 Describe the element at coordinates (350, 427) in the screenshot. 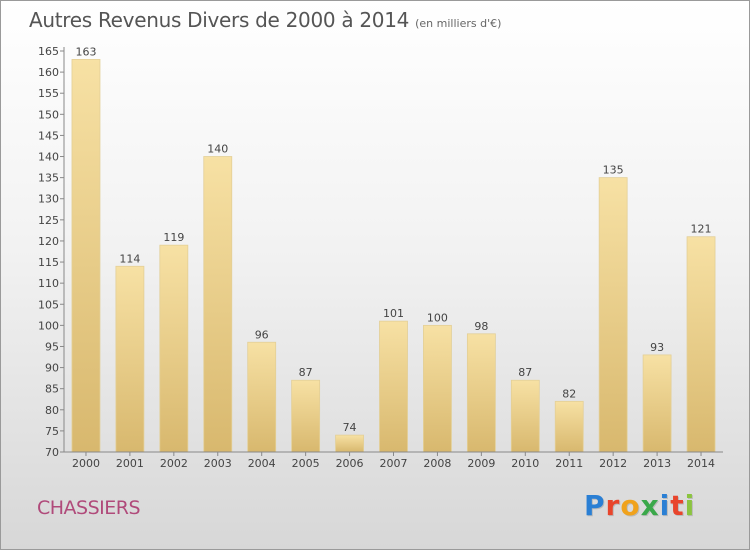

I see `bar-value-label: 74` at that location.